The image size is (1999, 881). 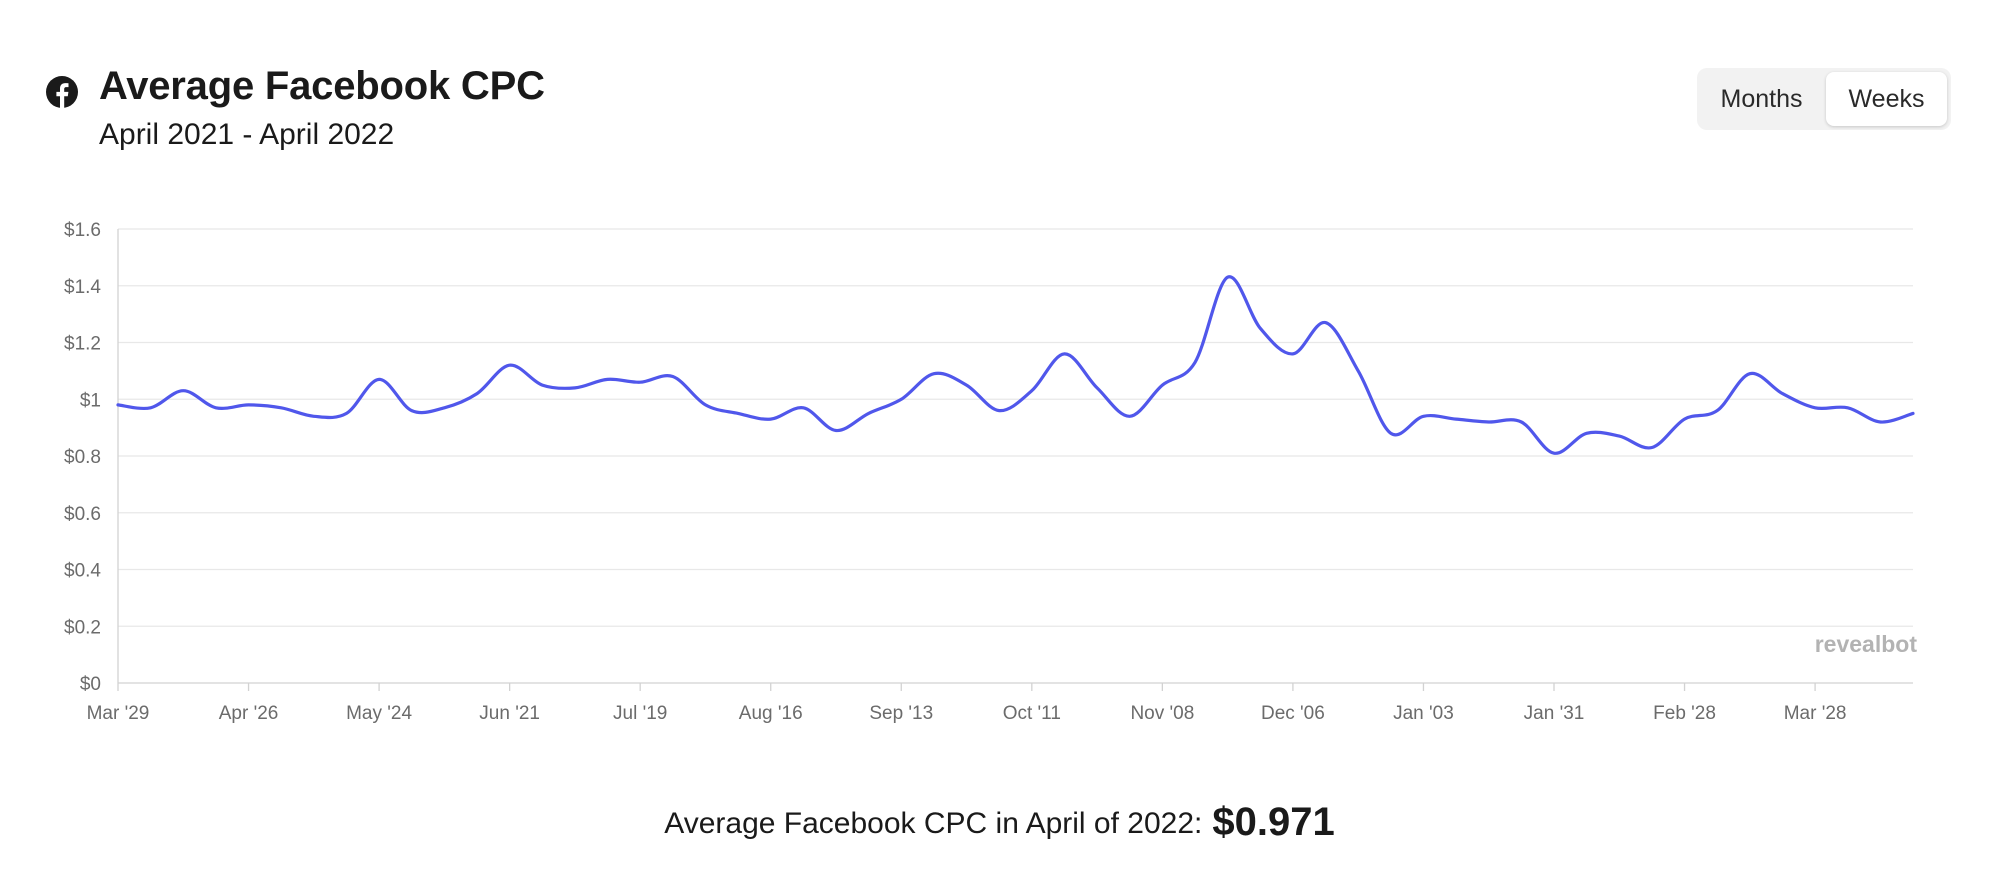 I want to click on x-tick-label: Nov '08, so click(x=1162, y=713).